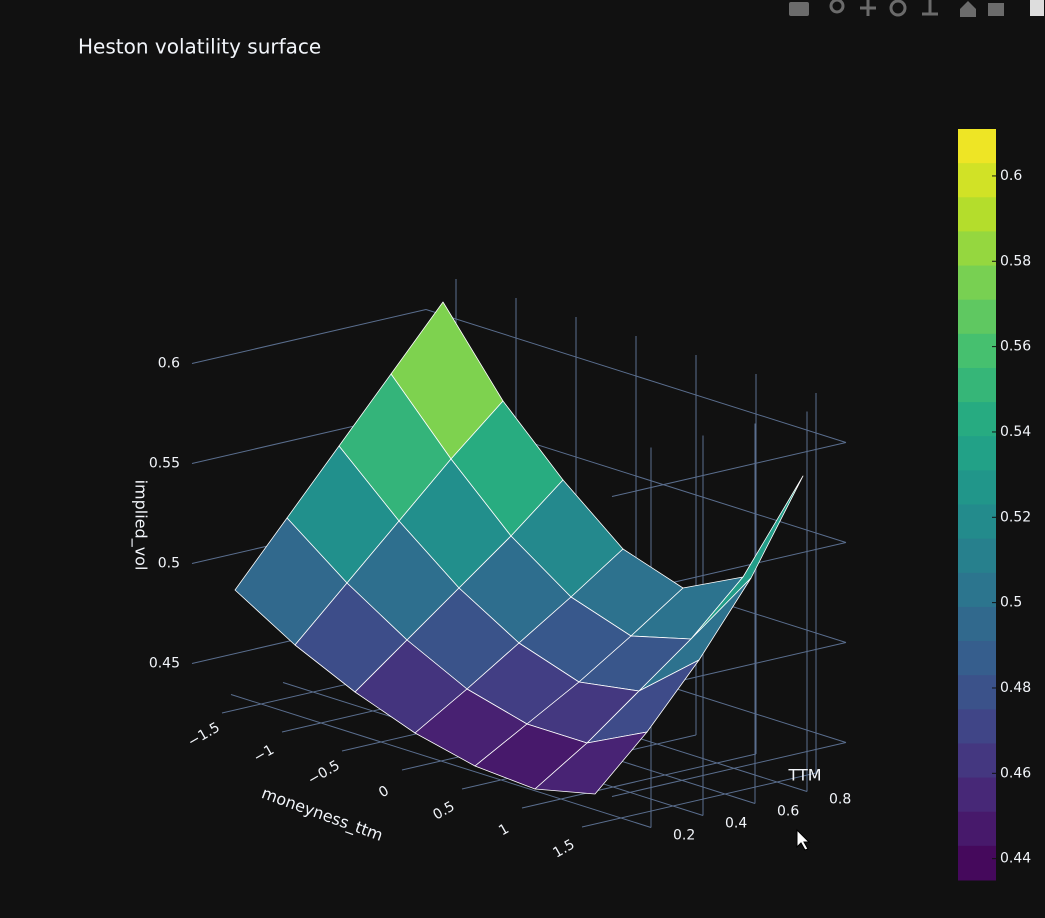 The image size is (1045, 918). What do you see at coordinates (736, 824) in the screenshot?
I see `y-tick-label: 0.4` at bounding box center [736, 824].